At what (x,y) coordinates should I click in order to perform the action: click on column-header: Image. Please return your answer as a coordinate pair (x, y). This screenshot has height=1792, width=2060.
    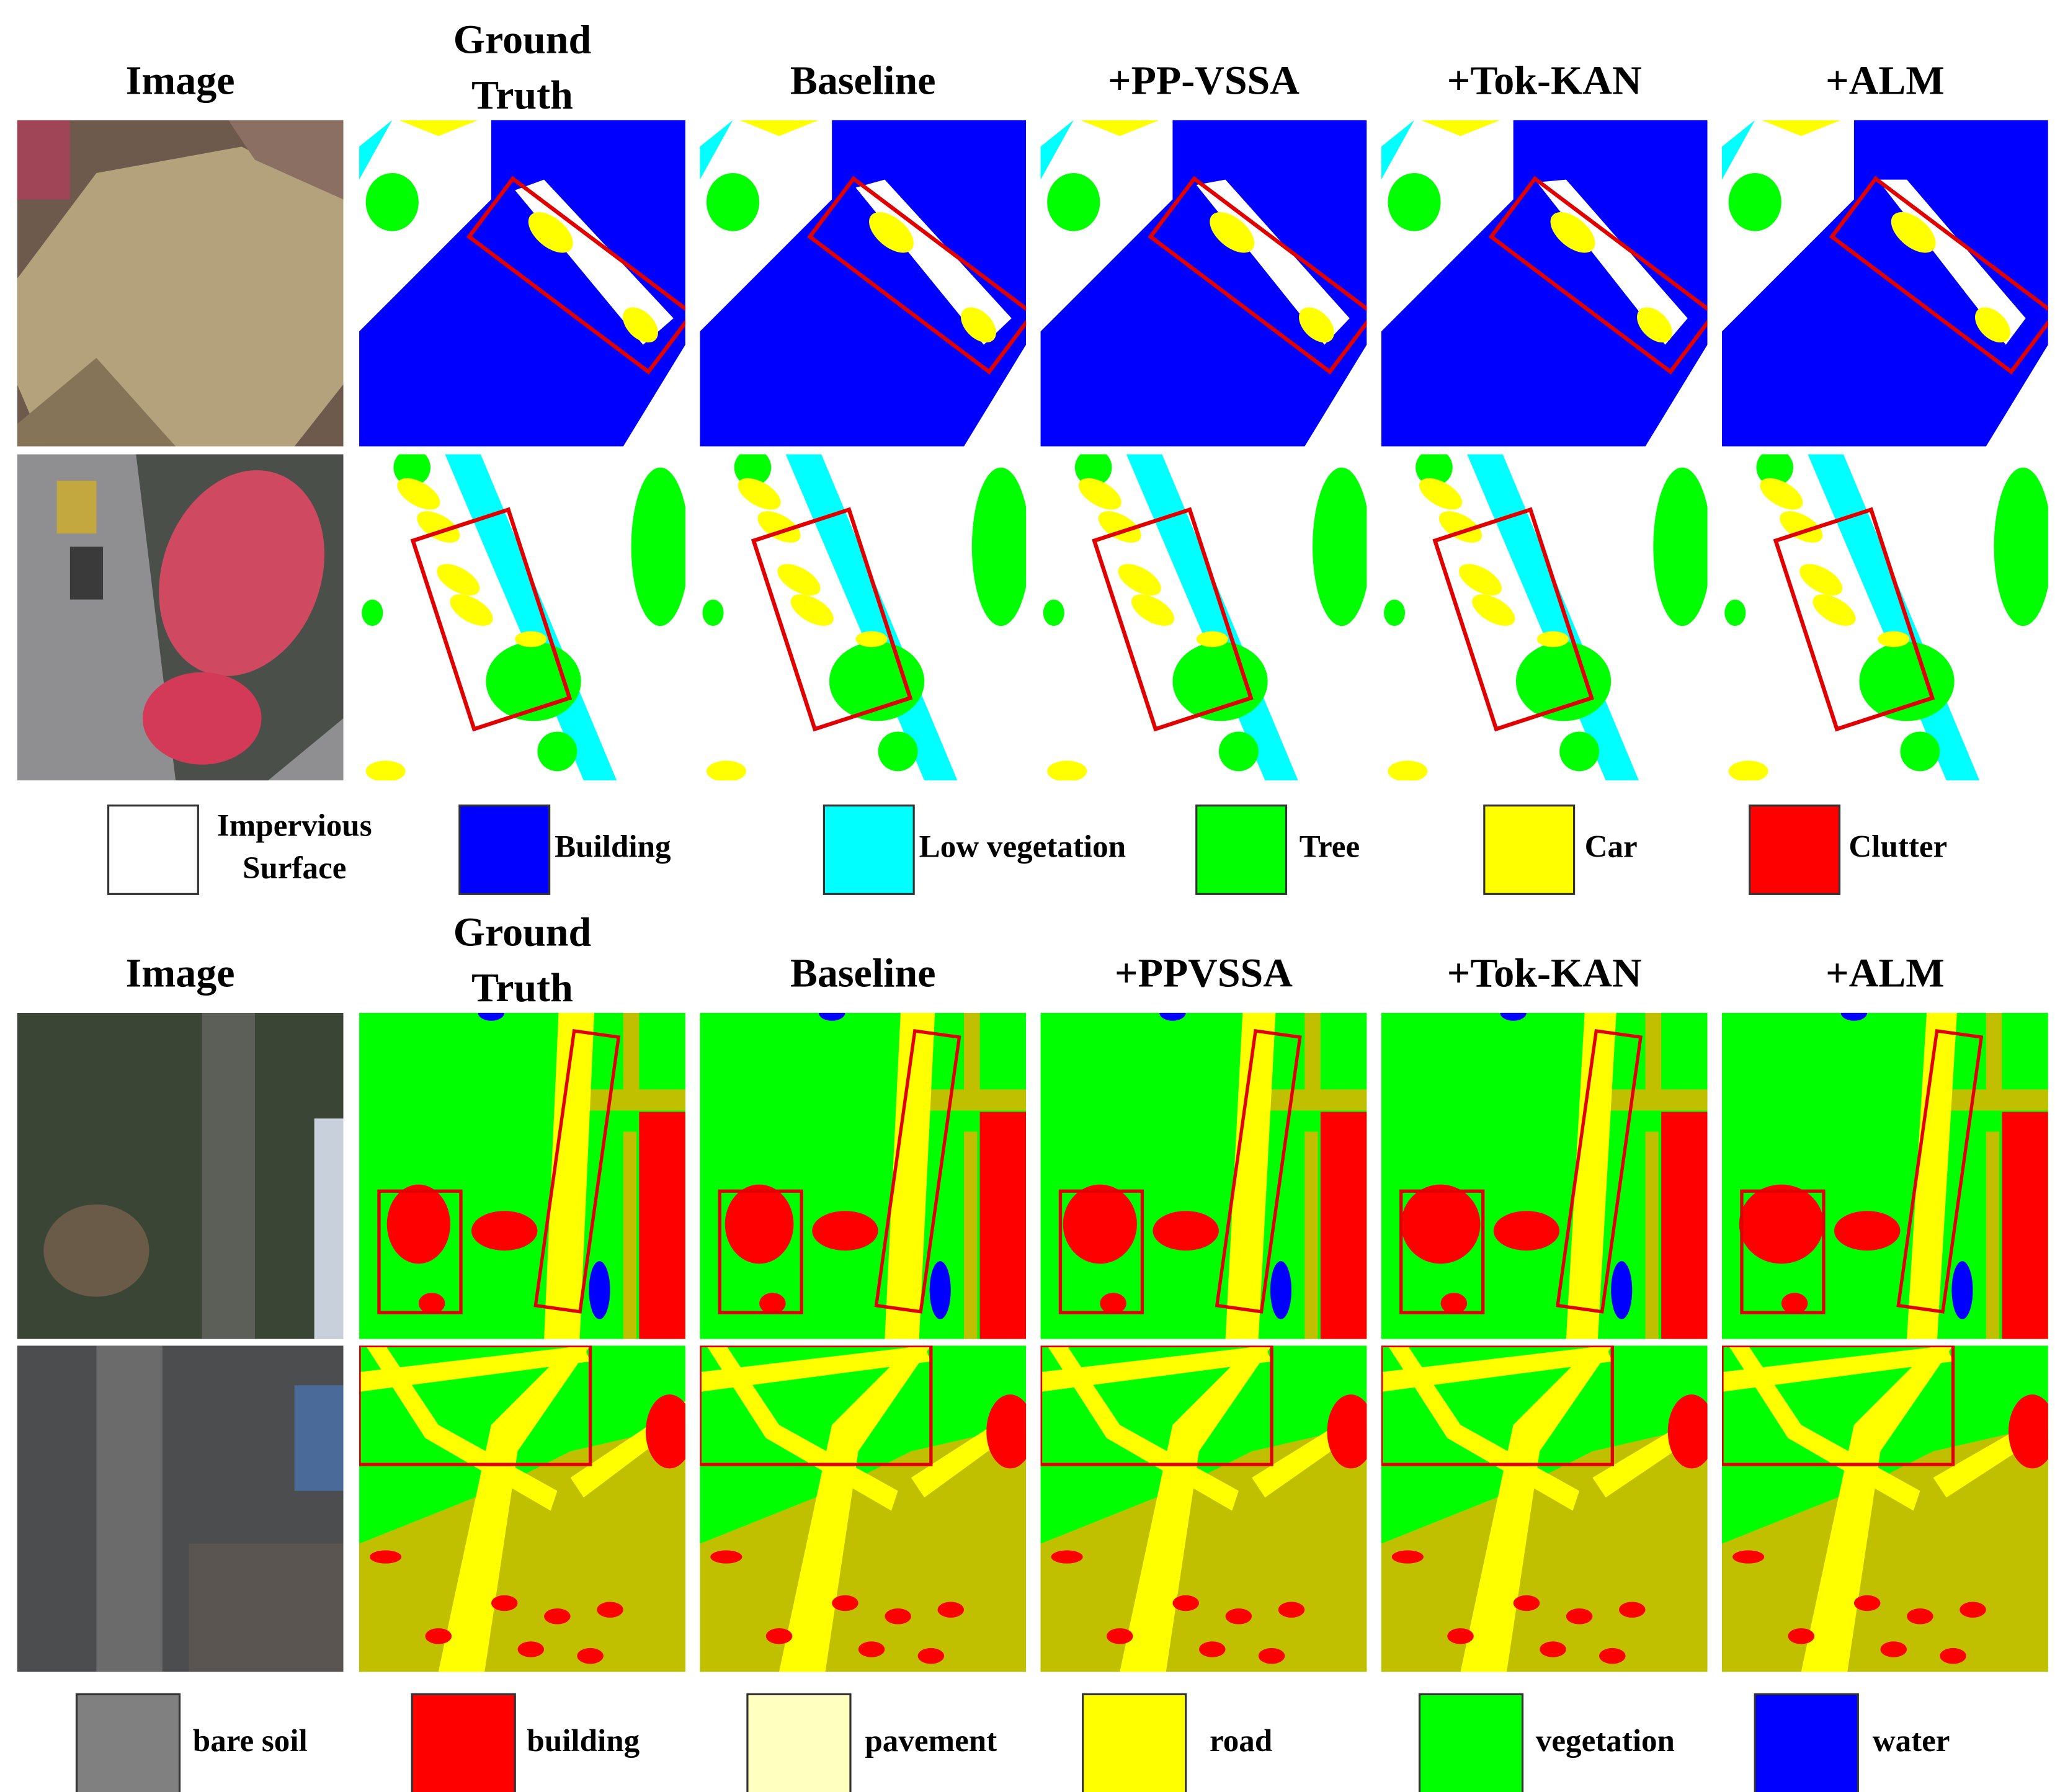
    Looking at the image, I should click on (180, 80).